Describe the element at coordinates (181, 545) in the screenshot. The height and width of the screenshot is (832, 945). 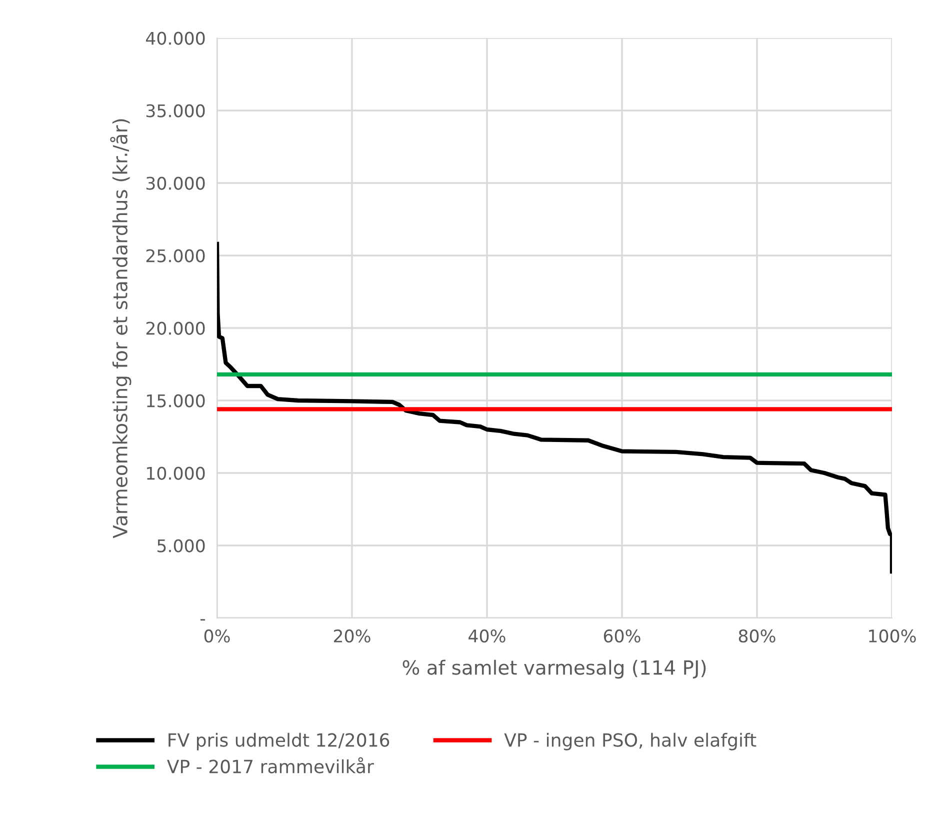
I see `y-tick-label: 5.000` at that location.